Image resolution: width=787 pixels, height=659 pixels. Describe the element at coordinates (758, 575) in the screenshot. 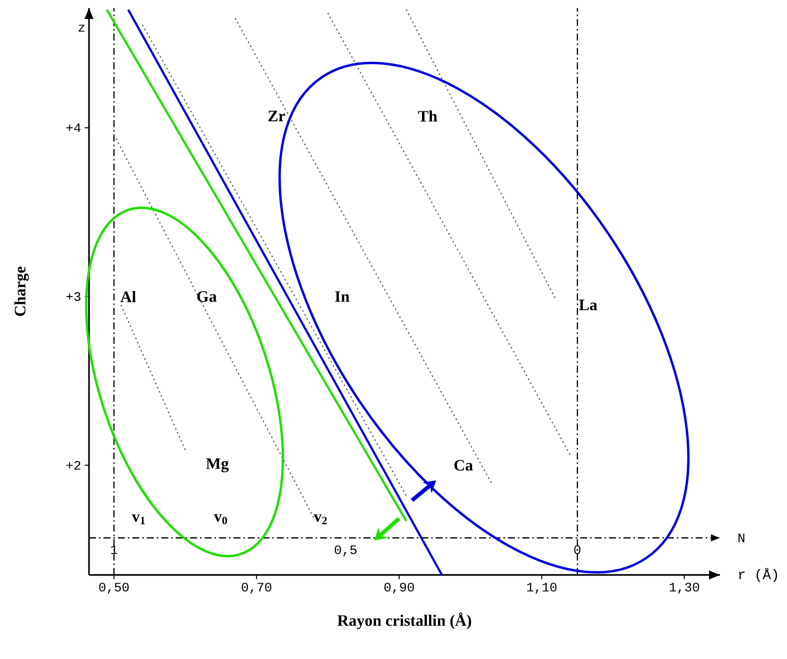

I see `text: r (Å)` at that location.